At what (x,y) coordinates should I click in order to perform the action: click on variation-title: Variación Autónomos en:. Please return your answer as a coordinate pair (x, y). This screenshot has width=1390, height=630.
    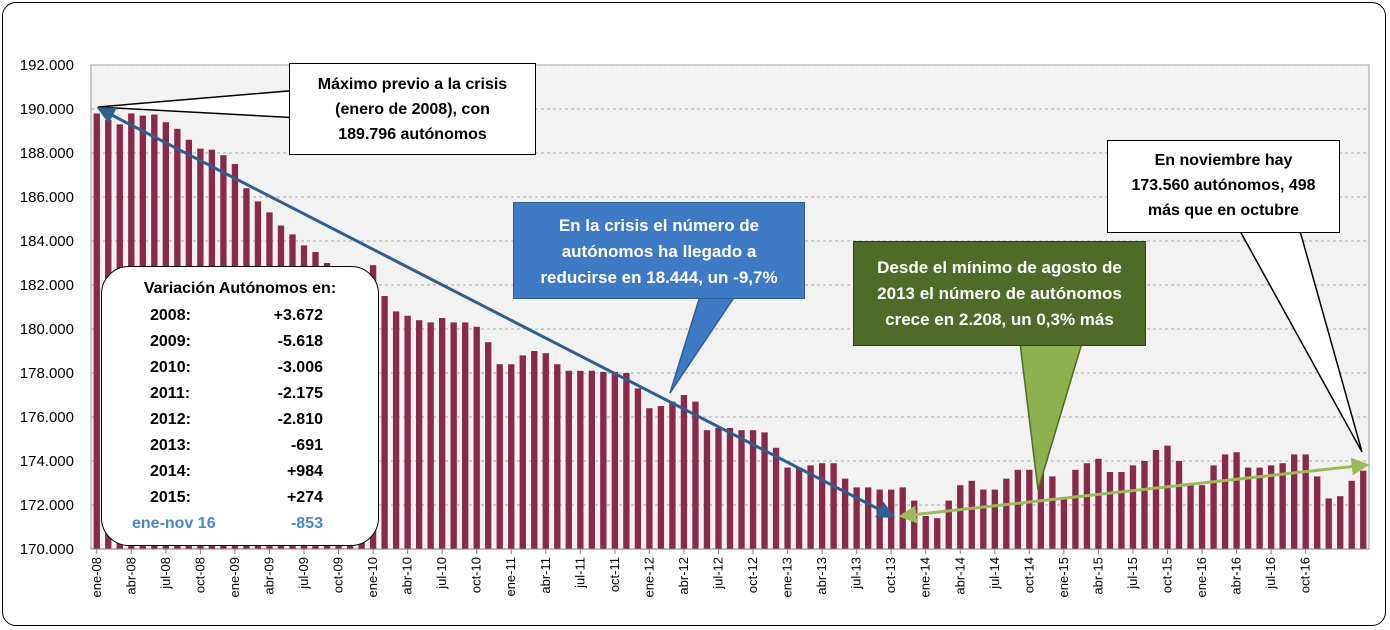
    Looking at the image, I should click on (240, 288).